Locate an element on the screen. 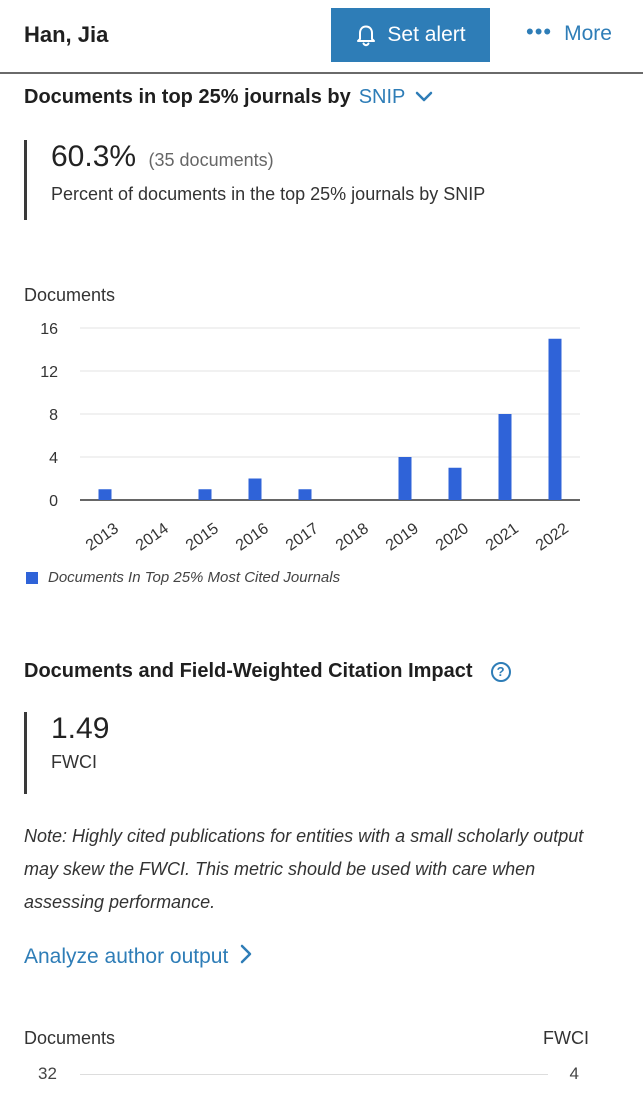 The image size is (643, 1102). fwci-summary: 1.49 FWCI is located at coordinates (66, 753).